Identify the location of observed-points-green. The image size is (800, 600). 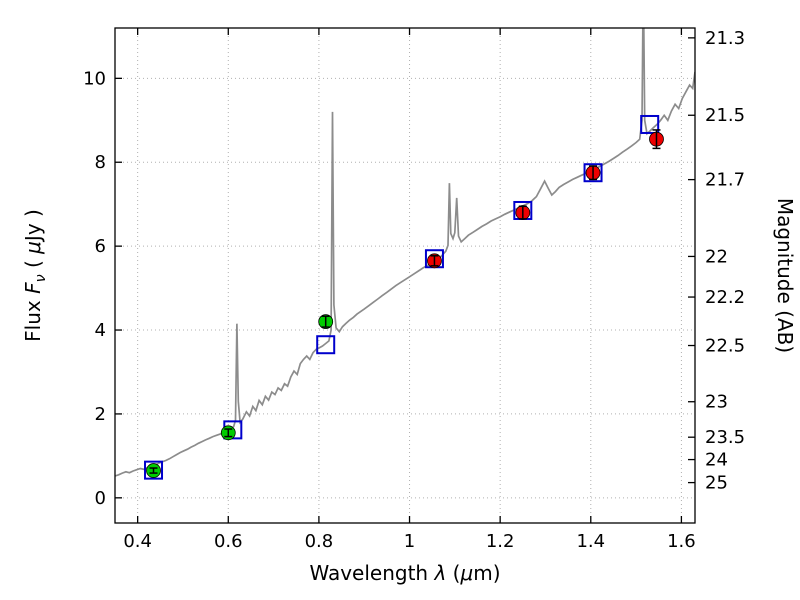
(240, 396).